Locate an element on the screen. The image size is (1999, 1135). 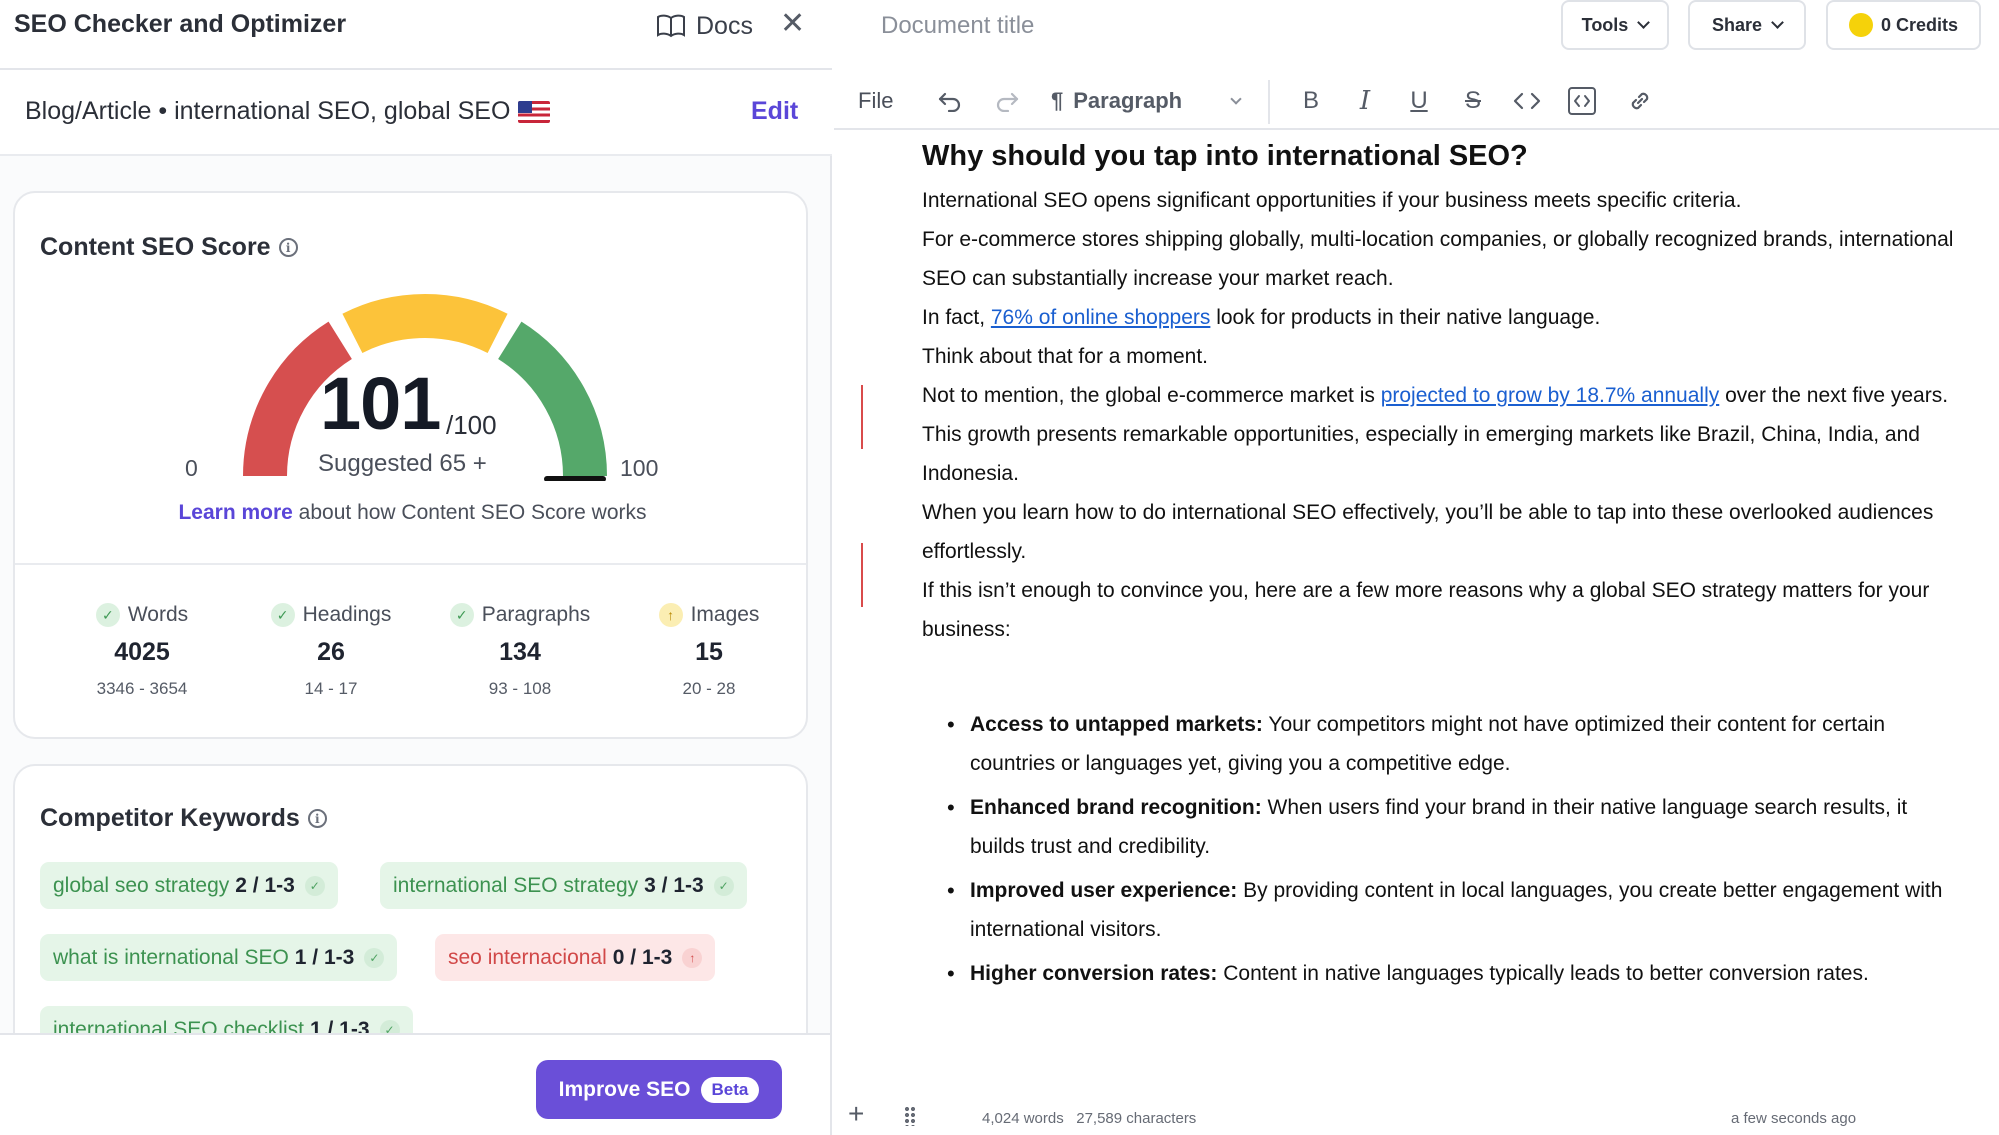
document-title-input: Document title is located at coordinates (958, 25).